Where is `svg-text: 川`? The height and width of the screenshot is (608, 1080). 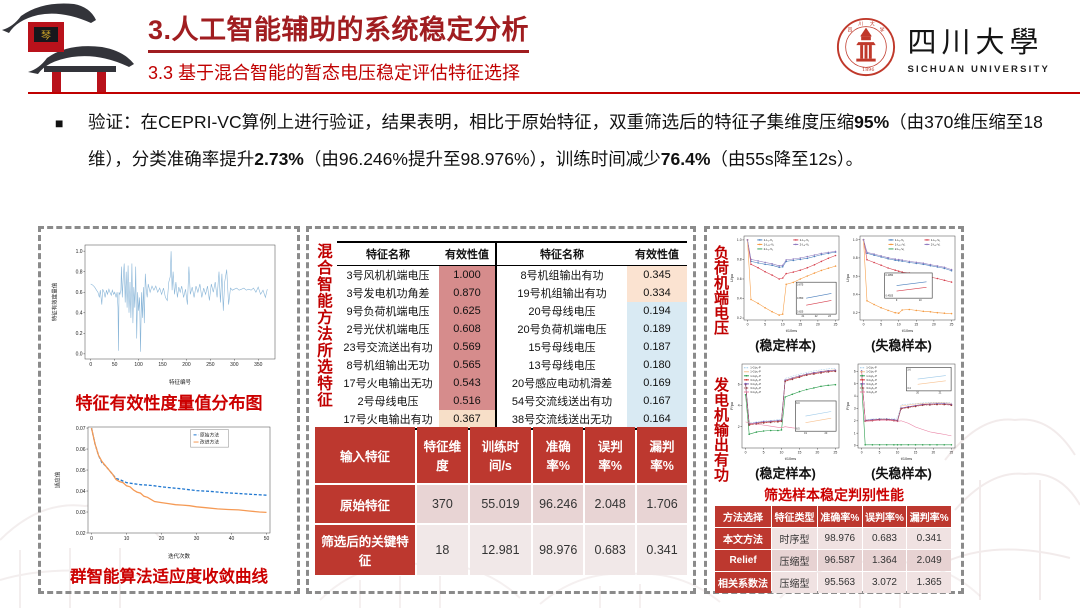
svg-text: 川 is located at coordinates (861, 25).